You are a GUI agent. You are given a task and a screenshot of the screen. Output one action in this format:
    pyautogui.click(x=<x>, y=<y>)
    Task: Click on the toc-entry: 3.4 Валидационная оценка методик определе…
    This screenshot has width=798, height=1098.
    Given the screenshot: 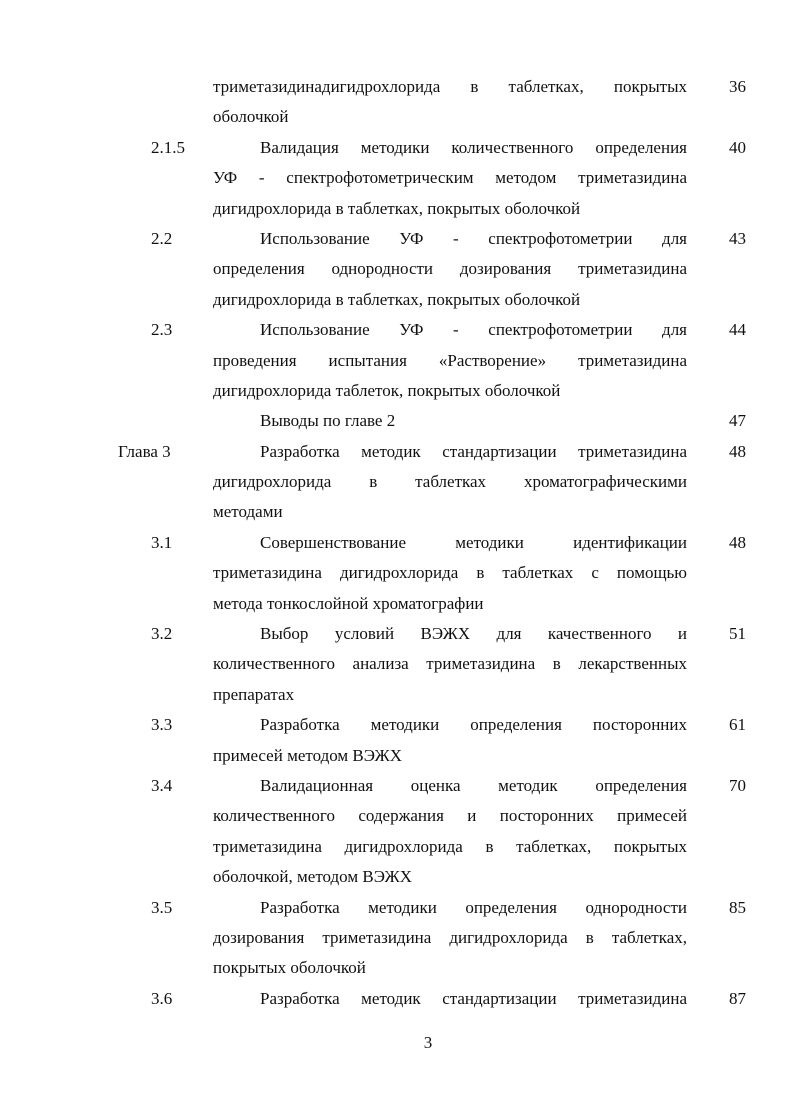 What is the action you would take?
    pyautogui.click(x=399, y=832)
    